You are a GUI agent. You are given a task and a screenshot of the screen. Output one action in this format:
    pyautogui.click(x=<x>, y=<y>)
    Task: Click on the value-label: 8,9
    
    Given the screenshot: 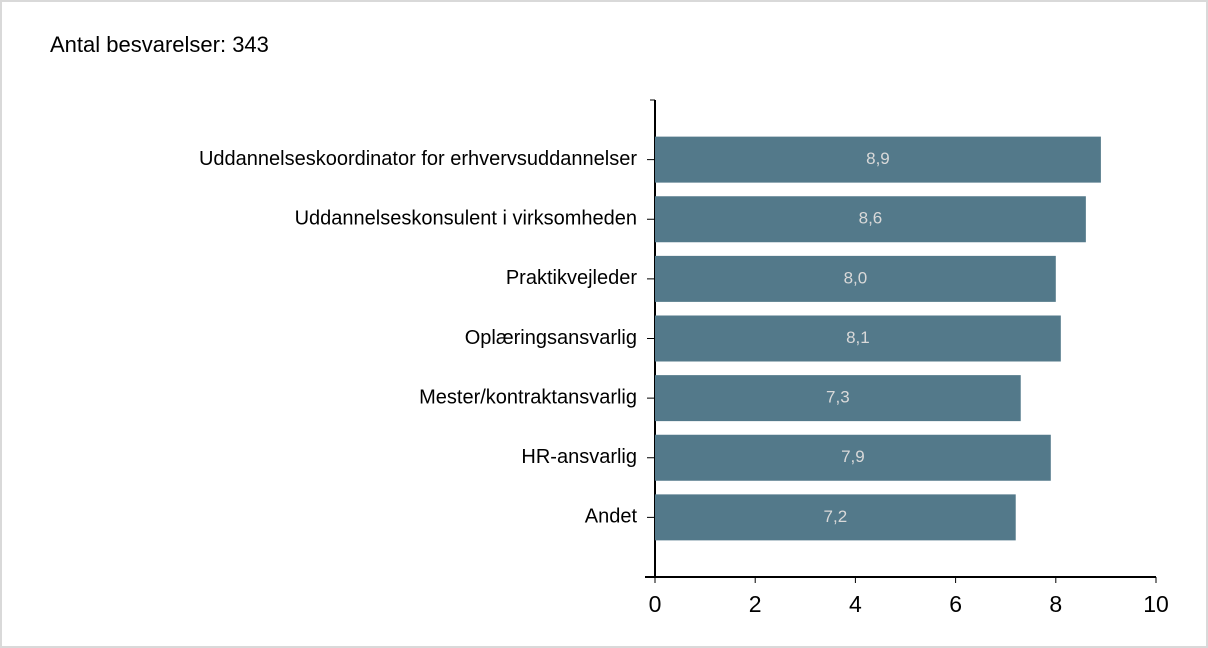 What is the action you would take?
    pyautogui.click(x=878, y=158)
    